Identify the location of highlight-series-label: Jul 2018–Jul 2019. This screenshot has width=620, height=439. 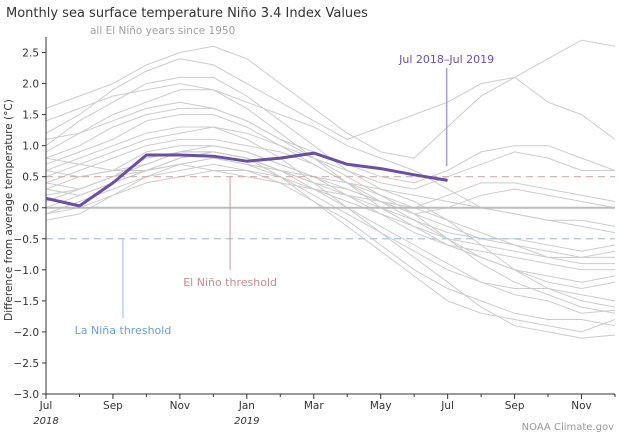
(446, 59).